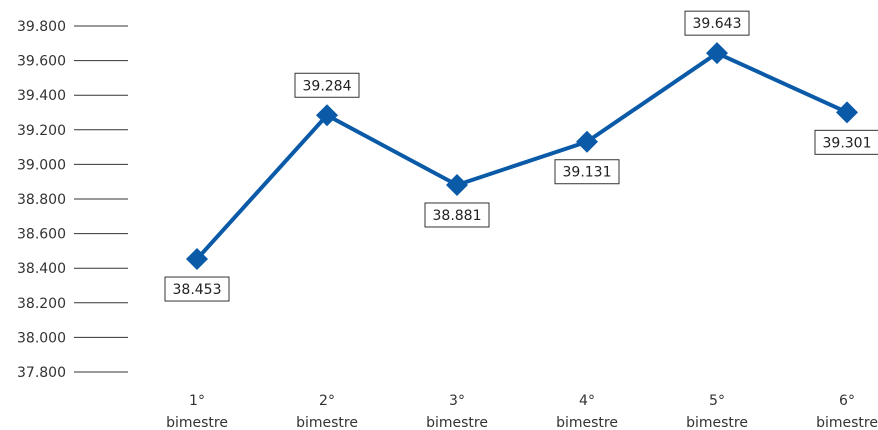  I want to click on data-label: 38.453, so click(197, 289).